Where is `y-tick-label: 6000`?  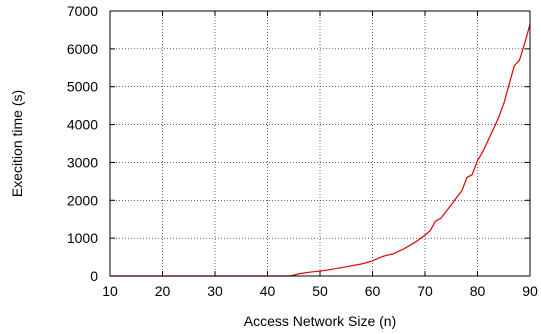 y-tick-label: 6000 is located at coordinates (82, 49).